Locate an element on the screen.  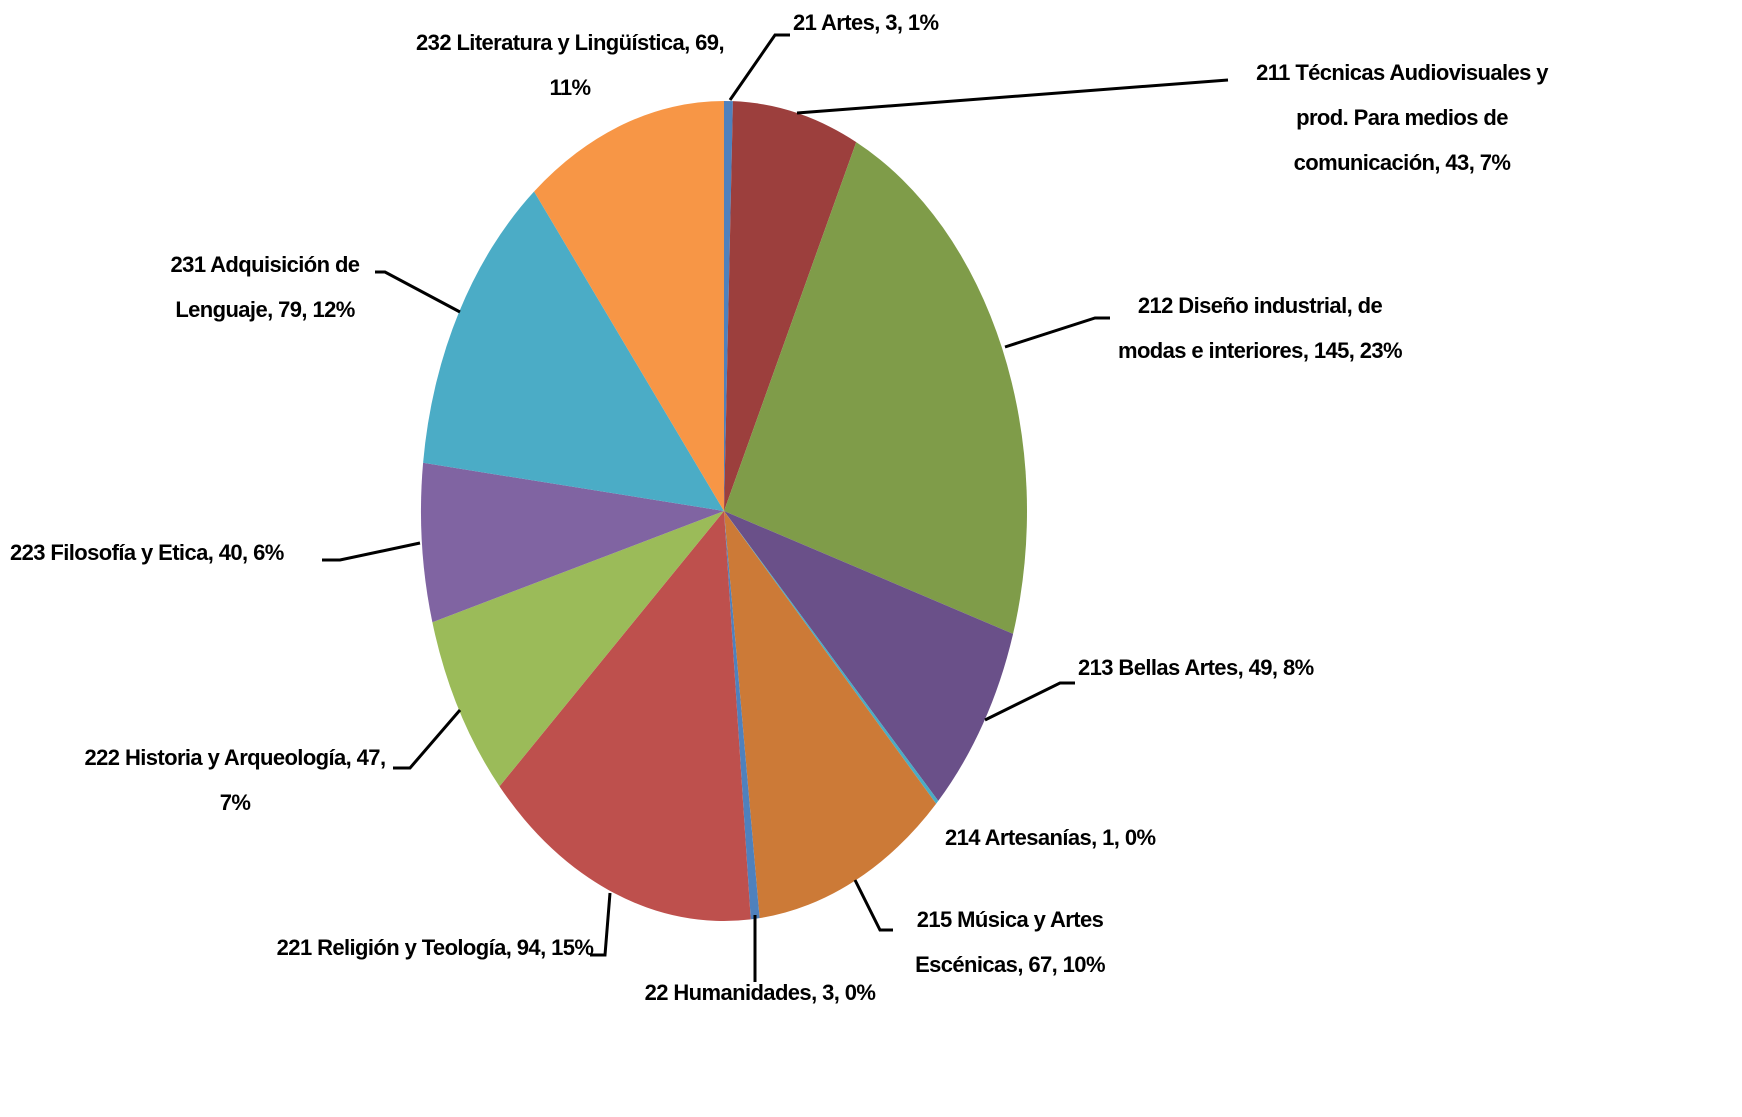
label-category: 215 Música y Artes Escénicas is located at coordinates (1009, 942).